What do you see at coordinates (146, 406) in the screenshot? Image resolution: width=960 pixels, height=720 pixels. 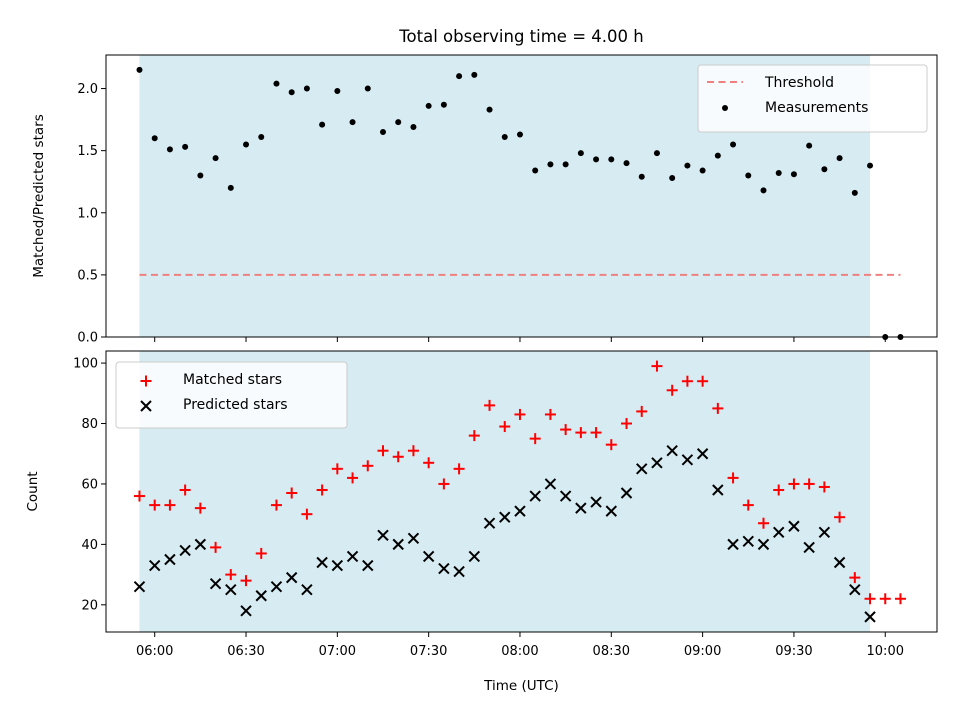 I see `legend-predicted-swatch` at bounding box center [146, 406].